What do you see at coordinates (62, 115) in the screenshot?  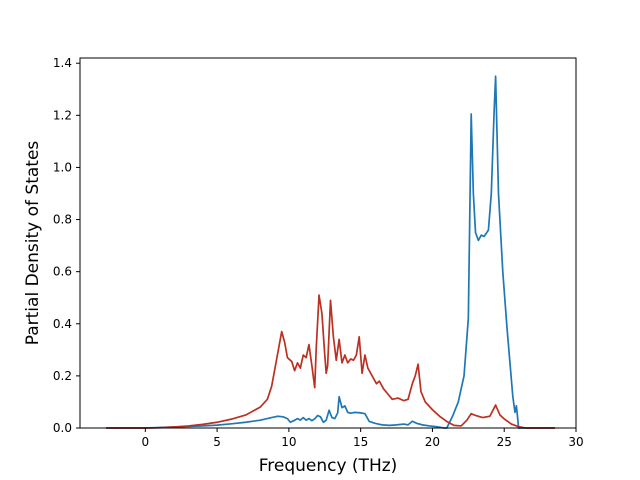 I see `y-tick-label: 1.2` at bounding box center [62, 115].